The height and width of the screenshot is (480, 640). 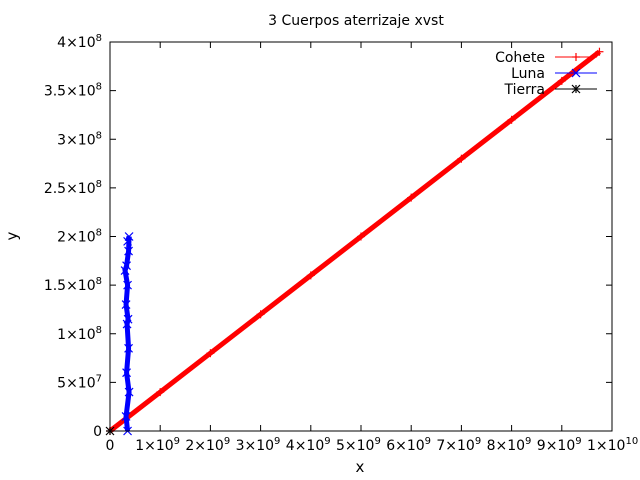 I want to click on x-tick-label: 9×10⁹, so click(x=559, y=445).